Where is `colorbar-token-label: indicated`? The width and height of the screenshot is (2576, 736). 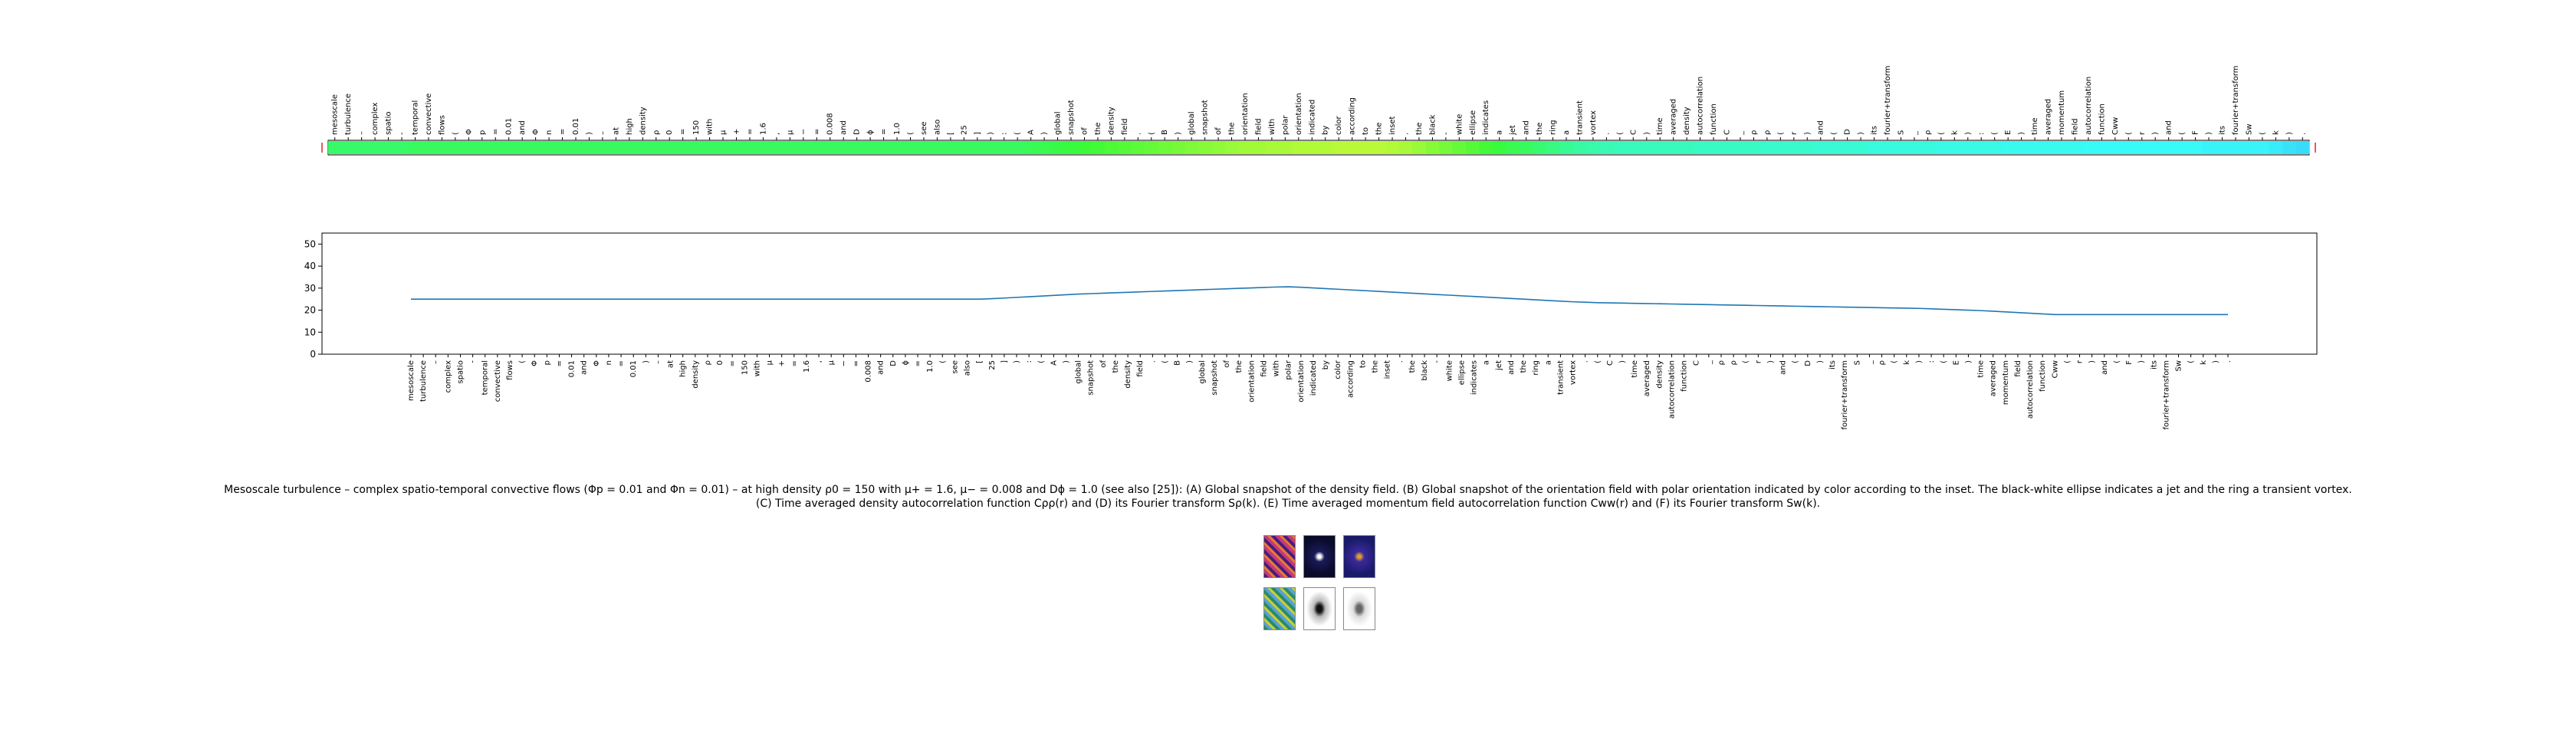 colorbar-token-label: indicated is located at coordinates (1312, 118).